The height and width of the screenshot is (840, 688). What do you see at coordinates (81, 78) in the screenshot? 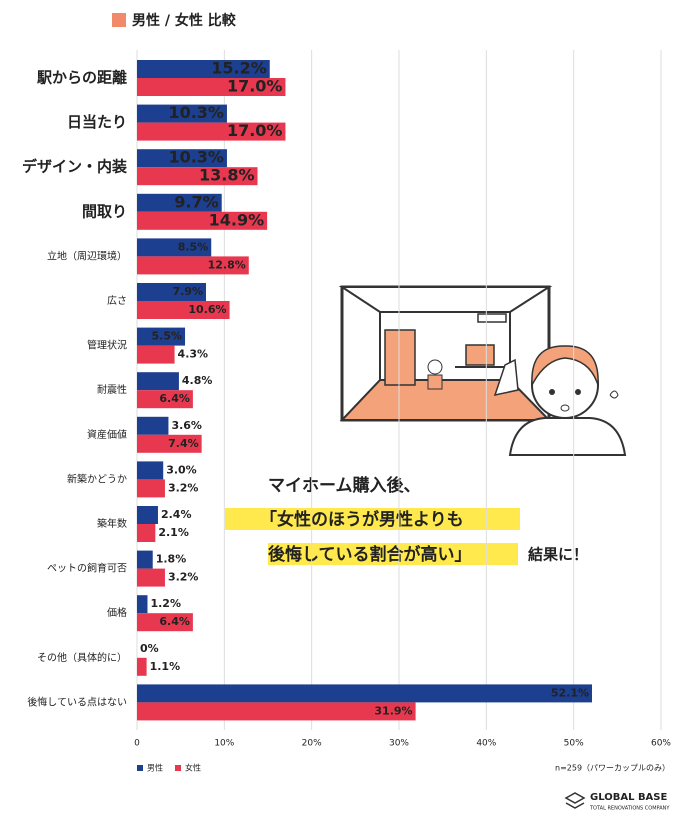
I see `category-label: 駅からの距離` at bounding box center [81, 78].